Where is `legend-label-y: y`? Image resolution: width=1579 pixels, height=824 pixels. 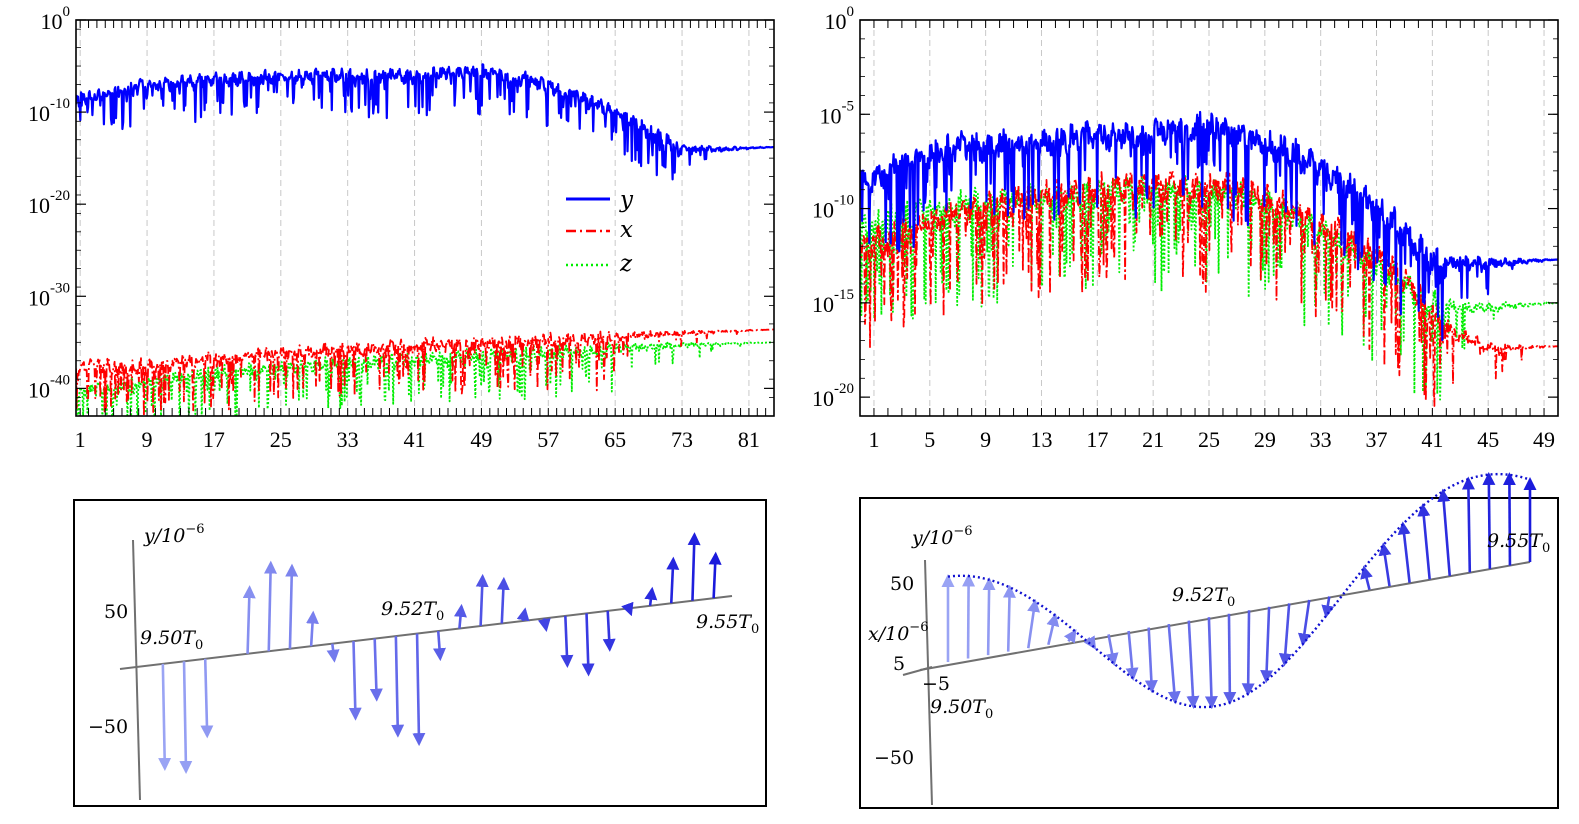 legend-label-y: y is located at coordinates (626, 200).